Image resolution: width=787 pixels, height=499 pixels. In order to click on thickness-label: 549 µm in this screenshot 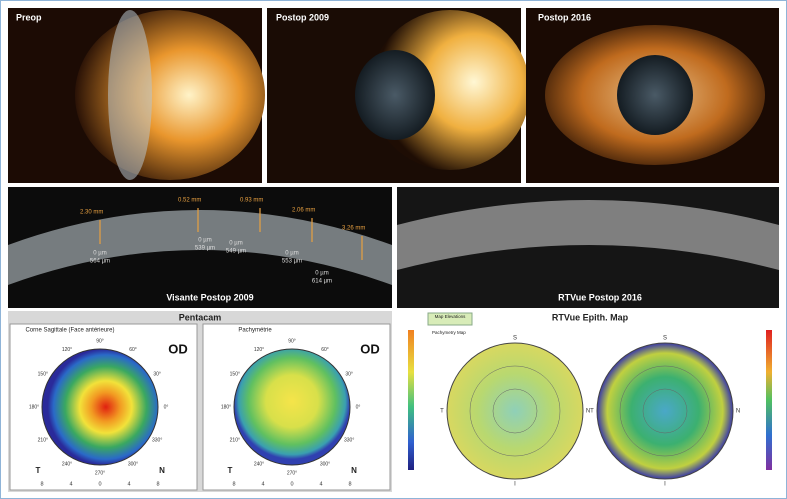, I will do `click(236, 252)`.